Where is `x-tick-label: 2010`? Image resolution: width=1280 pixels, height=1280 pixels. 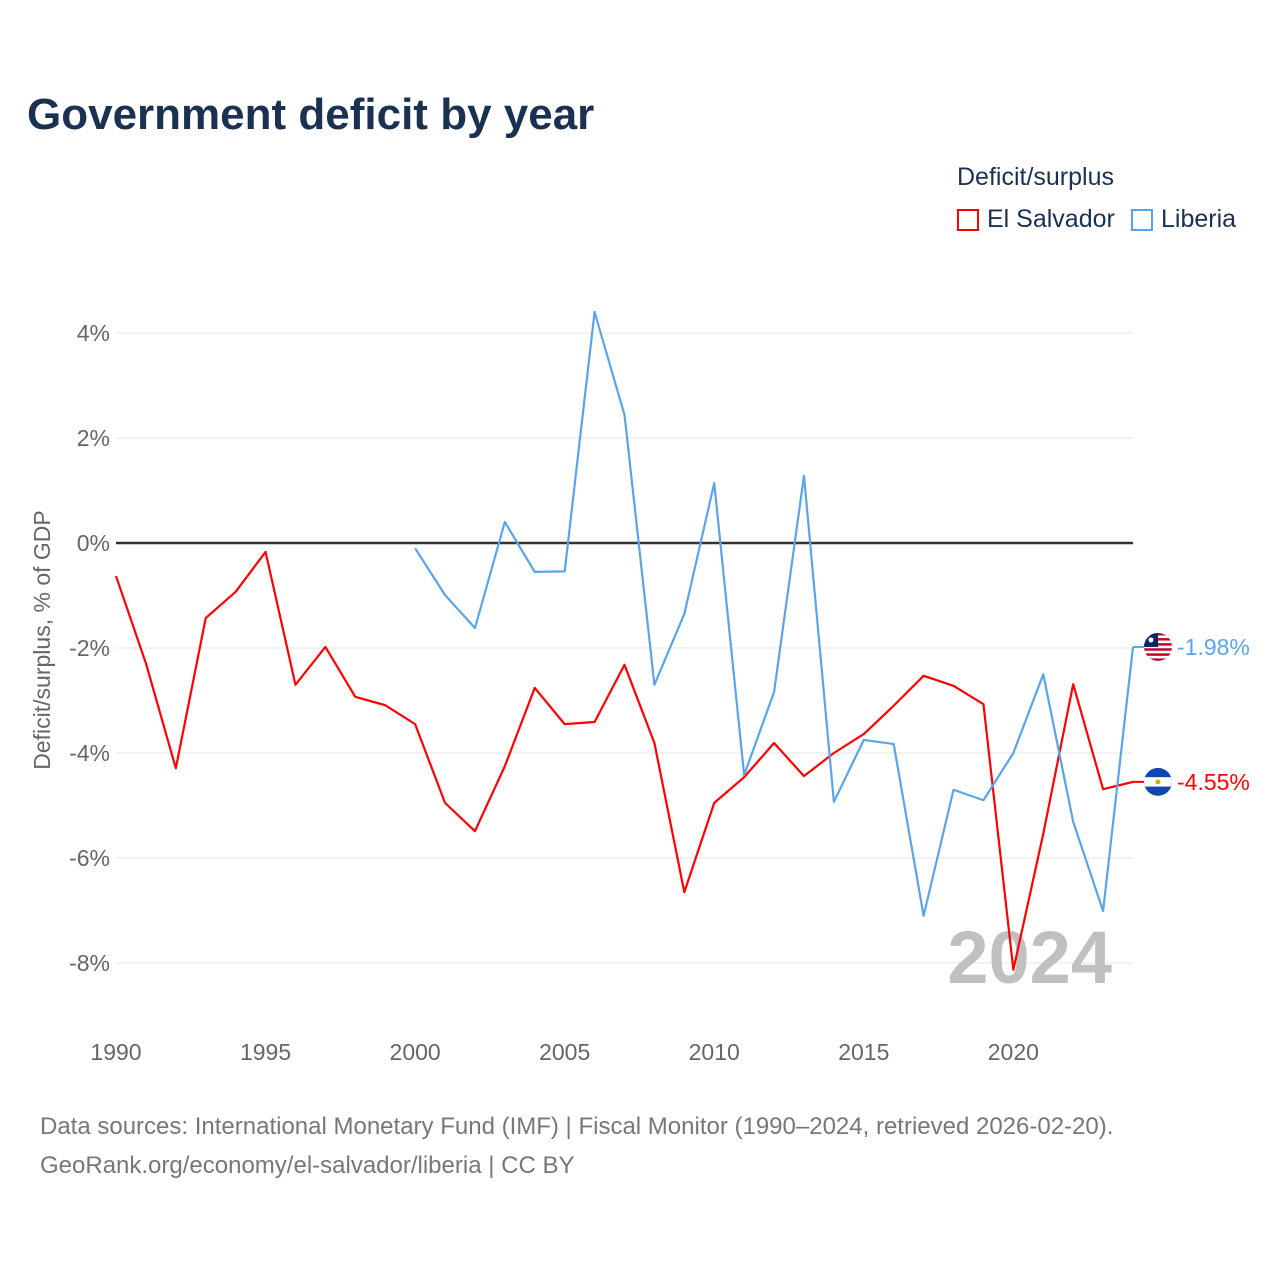
x-tick-label: 2010 is located at coordinates (714, 1052).